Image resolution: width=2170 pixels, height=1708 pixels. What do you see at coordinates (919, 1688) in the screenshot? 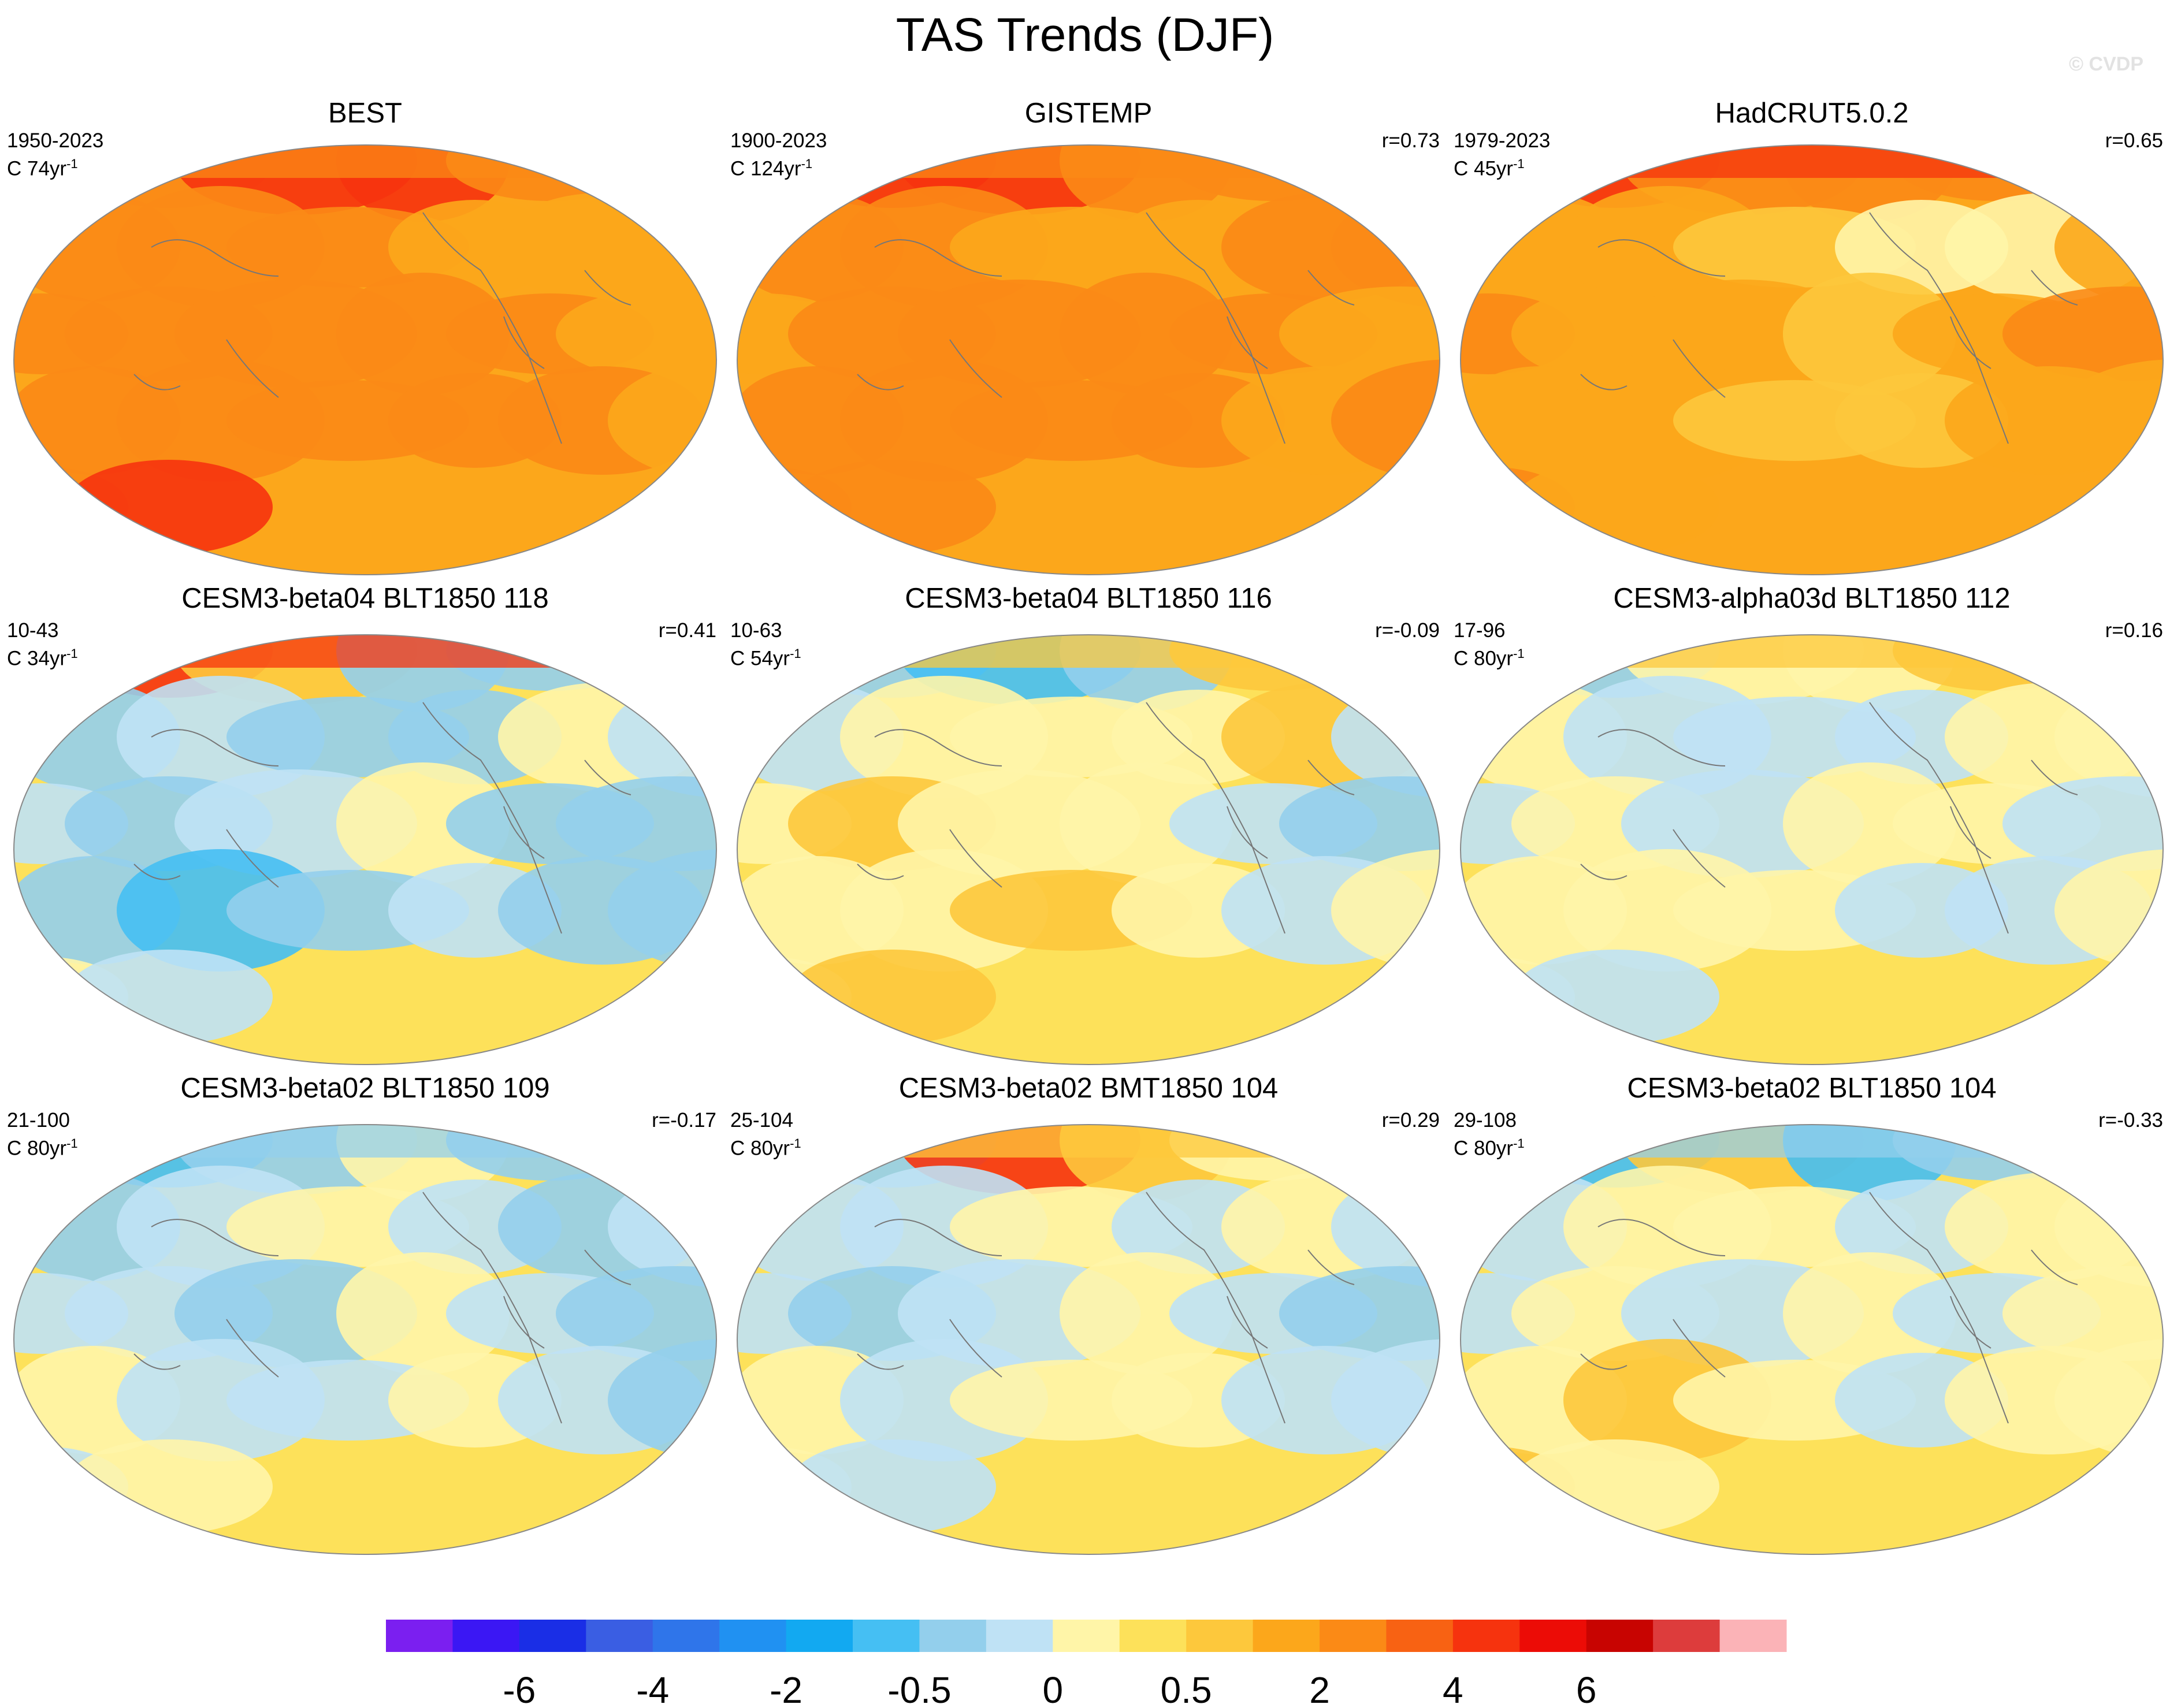
I see `colorbar-tick-label: -0.5` at bounding box center [919, 1688].